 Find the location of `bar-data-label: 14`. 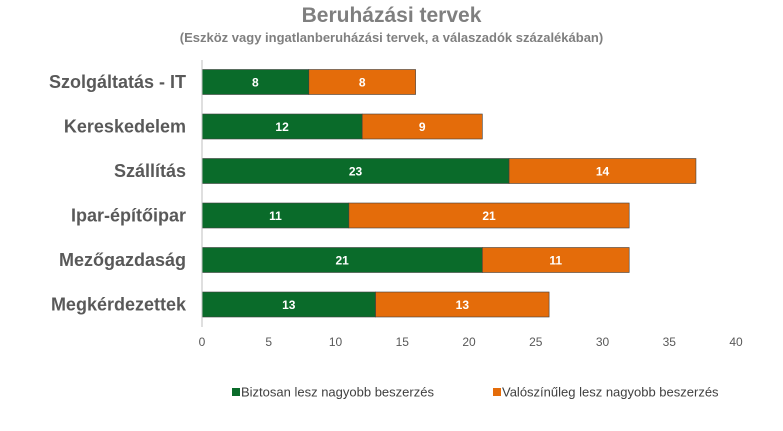

bar-data-label: 14 is located at coordinates (603, 172).